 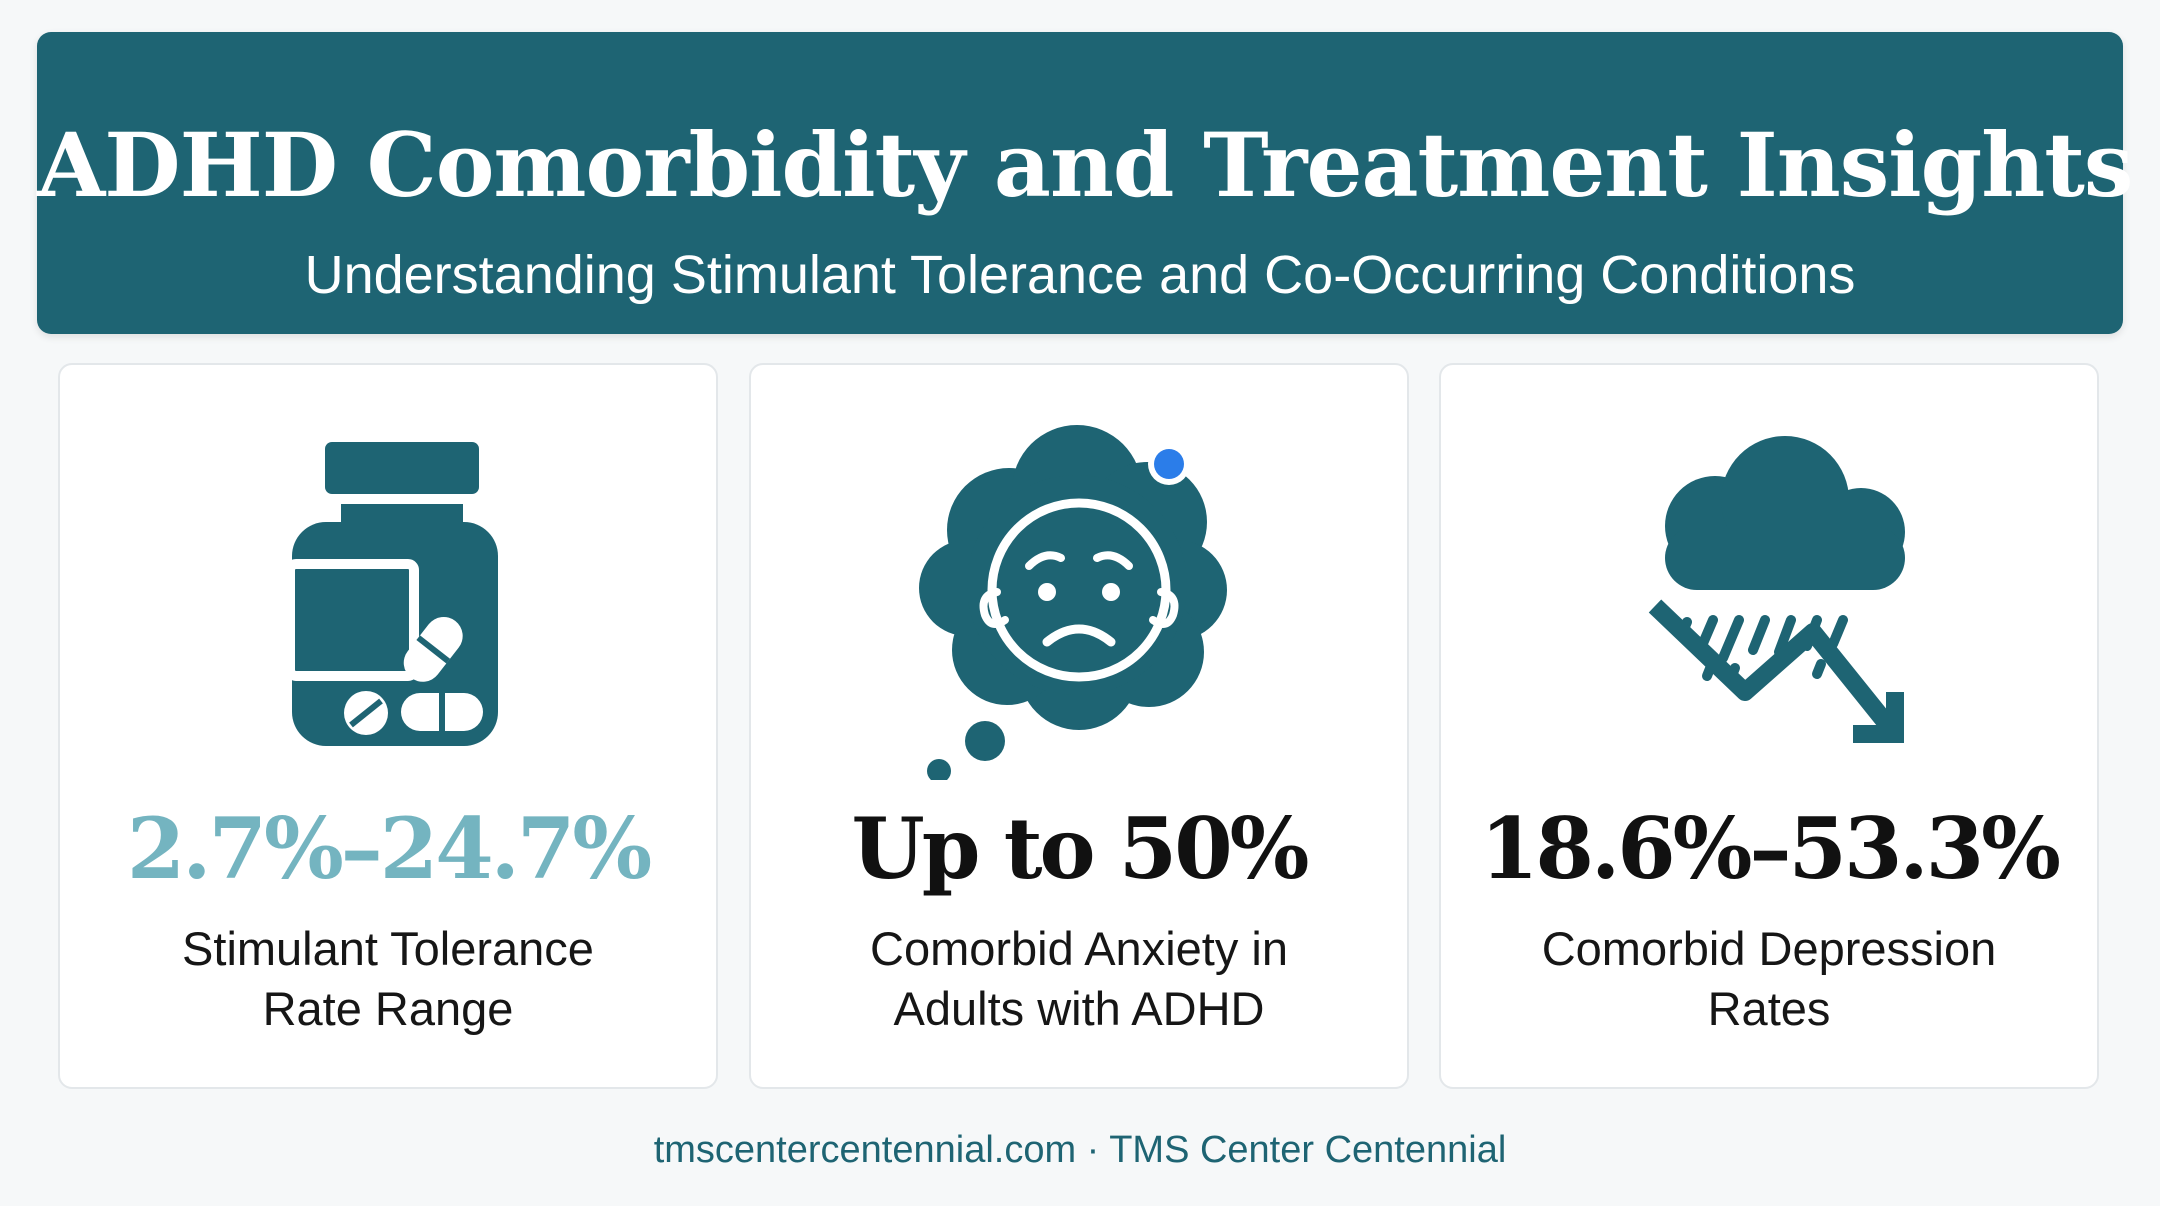 I want to click on stat-value: 18.6%–53.3%, so click(x=1770, y=848).